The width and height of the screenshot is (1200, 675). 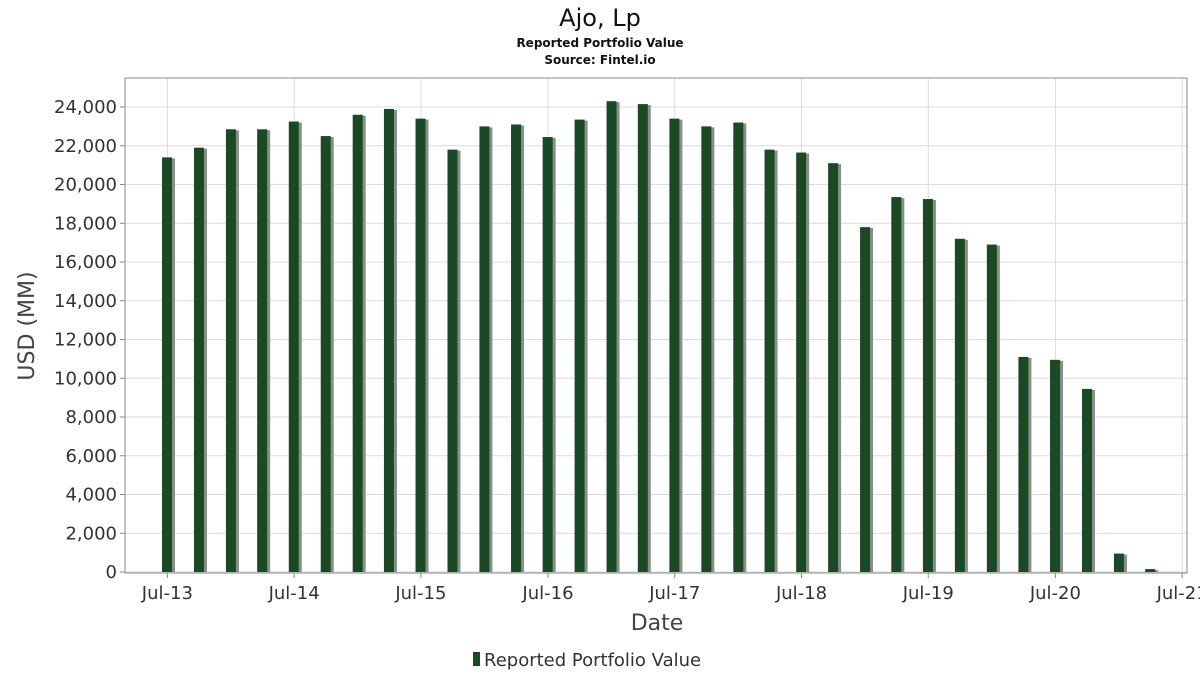 What do you see at coordinates (91, 417) in the screenshot?
I see `y-tick-label: 8,000` at bounding box center [91, 417].